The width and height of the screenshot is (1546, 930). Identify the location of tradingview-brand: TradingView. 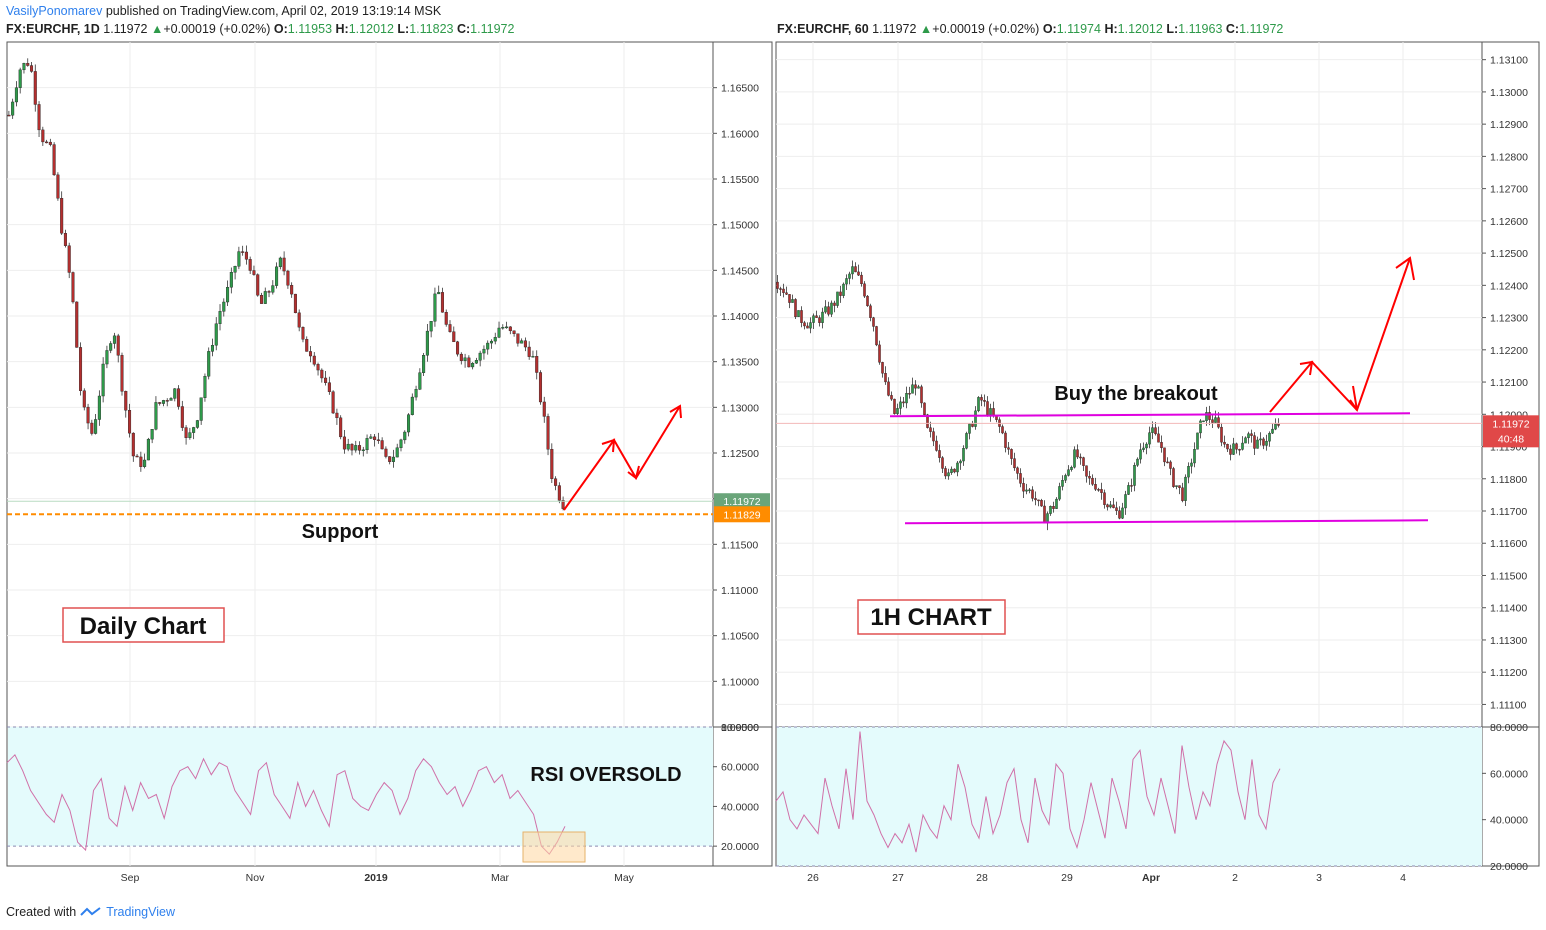
(140, 912).